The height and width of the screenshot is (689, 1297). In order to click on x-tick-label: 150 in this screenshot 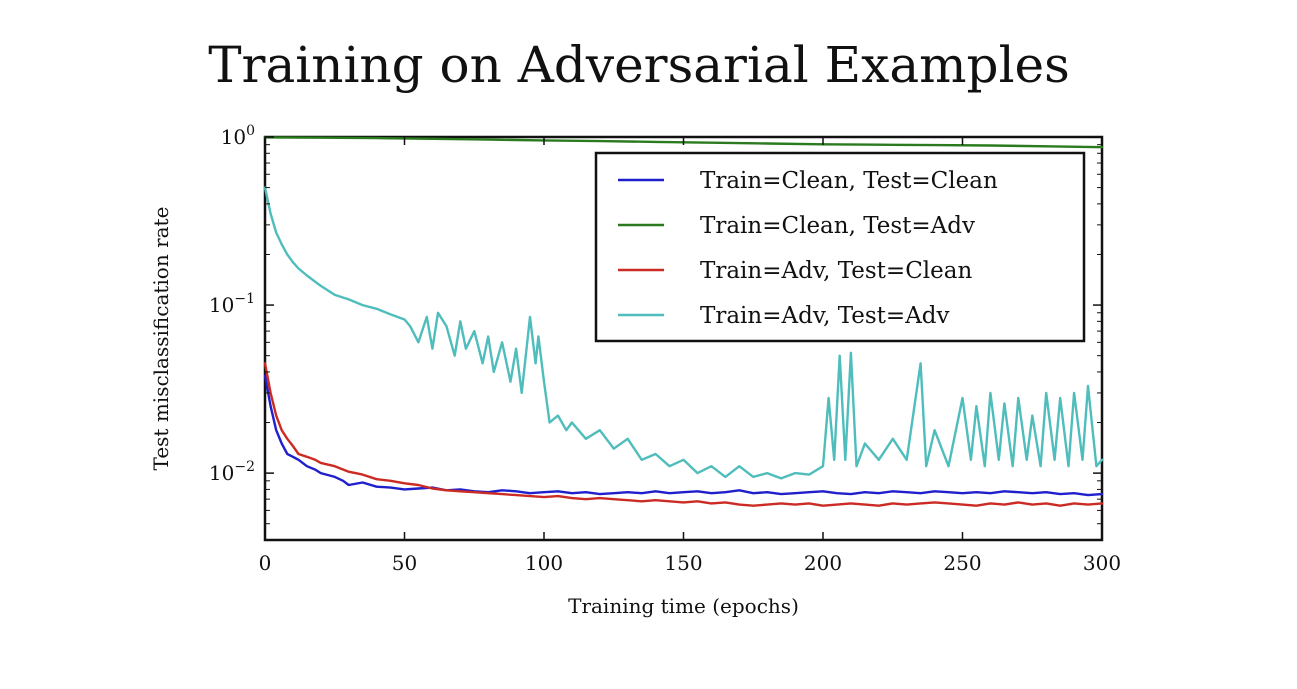, I will do `click(683, 563)`.